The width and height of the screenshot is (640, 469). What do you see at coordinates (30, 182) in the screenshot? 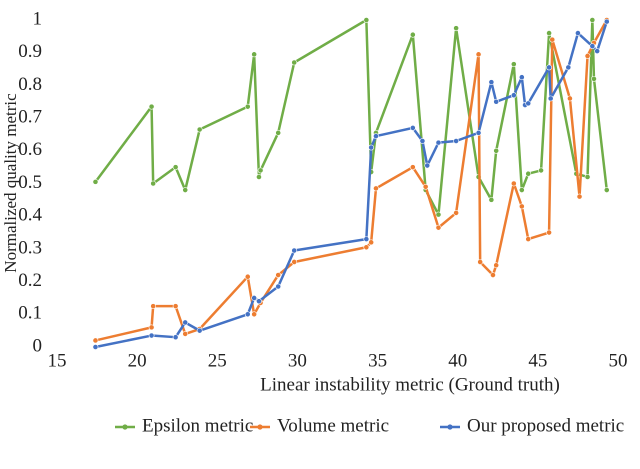
I see `y-tick-label: 0.5` at bounding box center [30, 182].